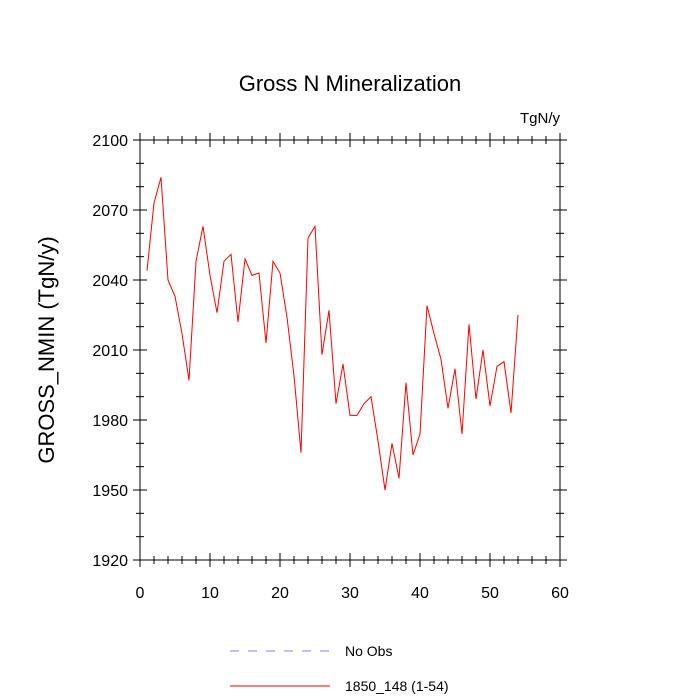 The height and width of the screenshot is (700, 700). What do you see at coordinates (368, 651) in the screenshot?
I see `legend-label-no-obs: No Obs` at bounding box center [368, 651].